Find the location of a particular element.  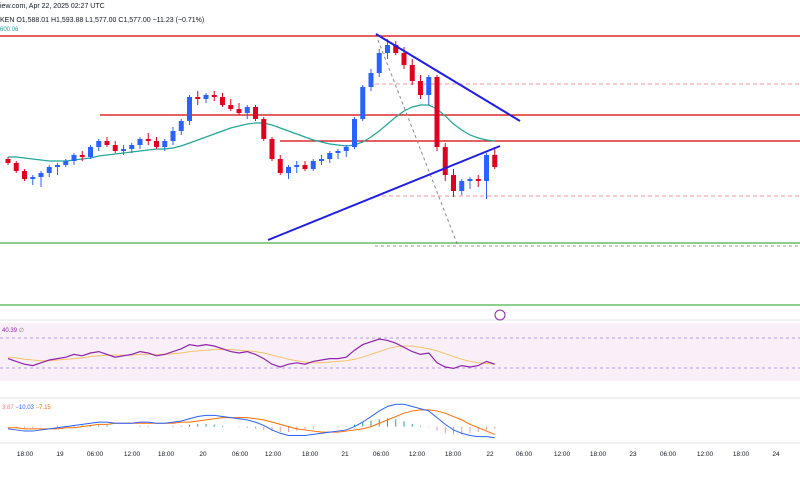

rsi-line is located at coordinates (251, 354).